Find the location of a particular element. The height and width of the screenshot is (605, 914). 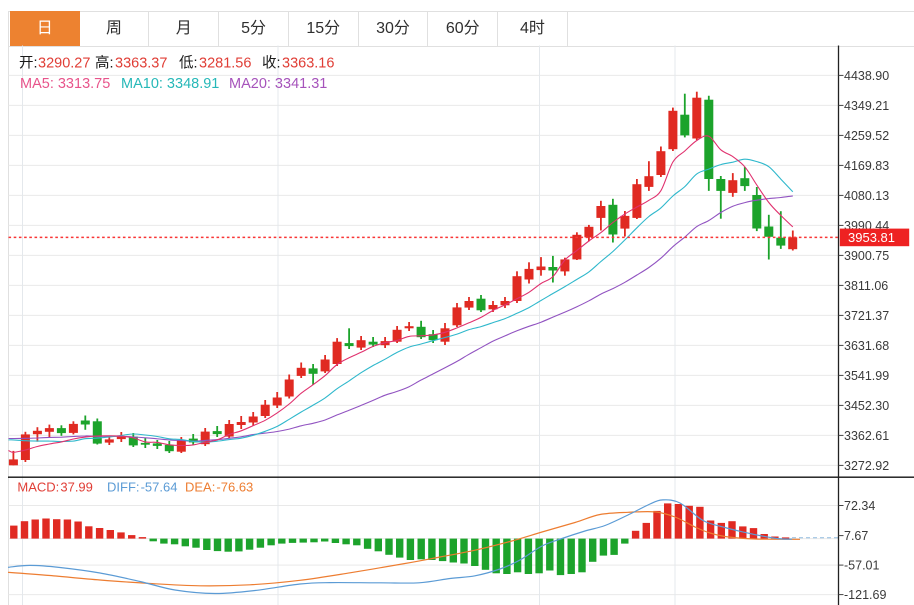

svg-text: 高: is located at coordinates (104, 63).